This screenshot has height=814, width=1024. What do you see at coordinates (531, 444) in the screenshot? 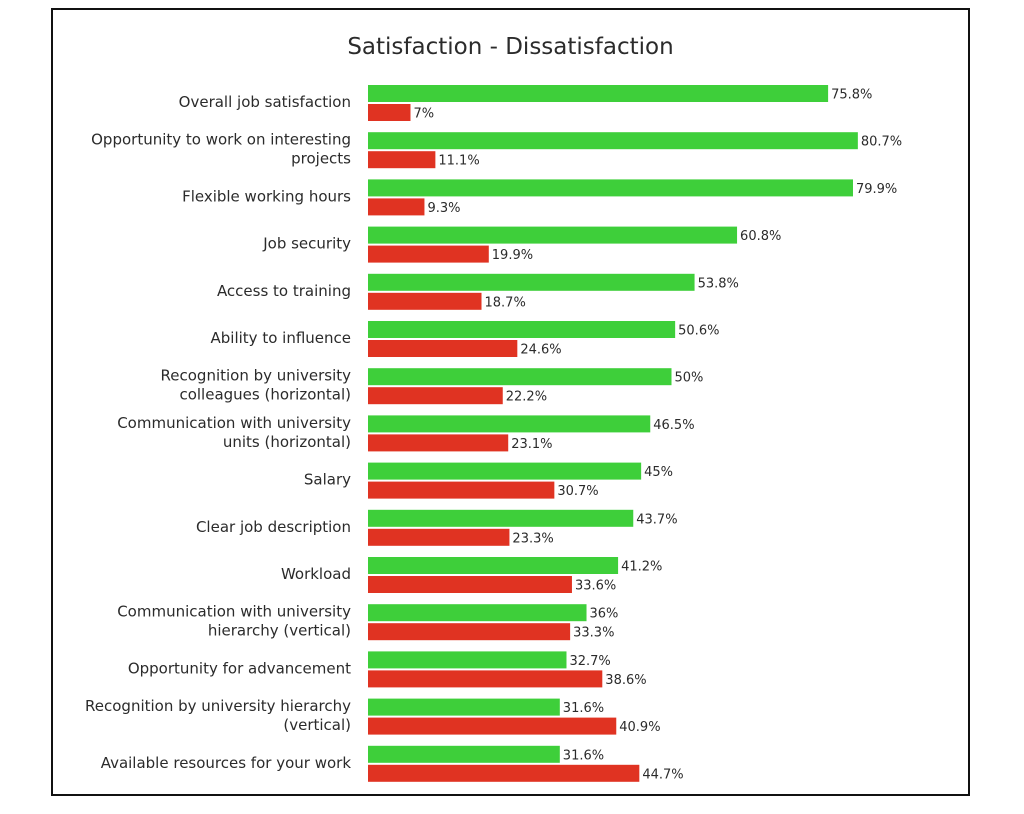
I see `data-label: 23.1%` at bounding box center [531, 444].